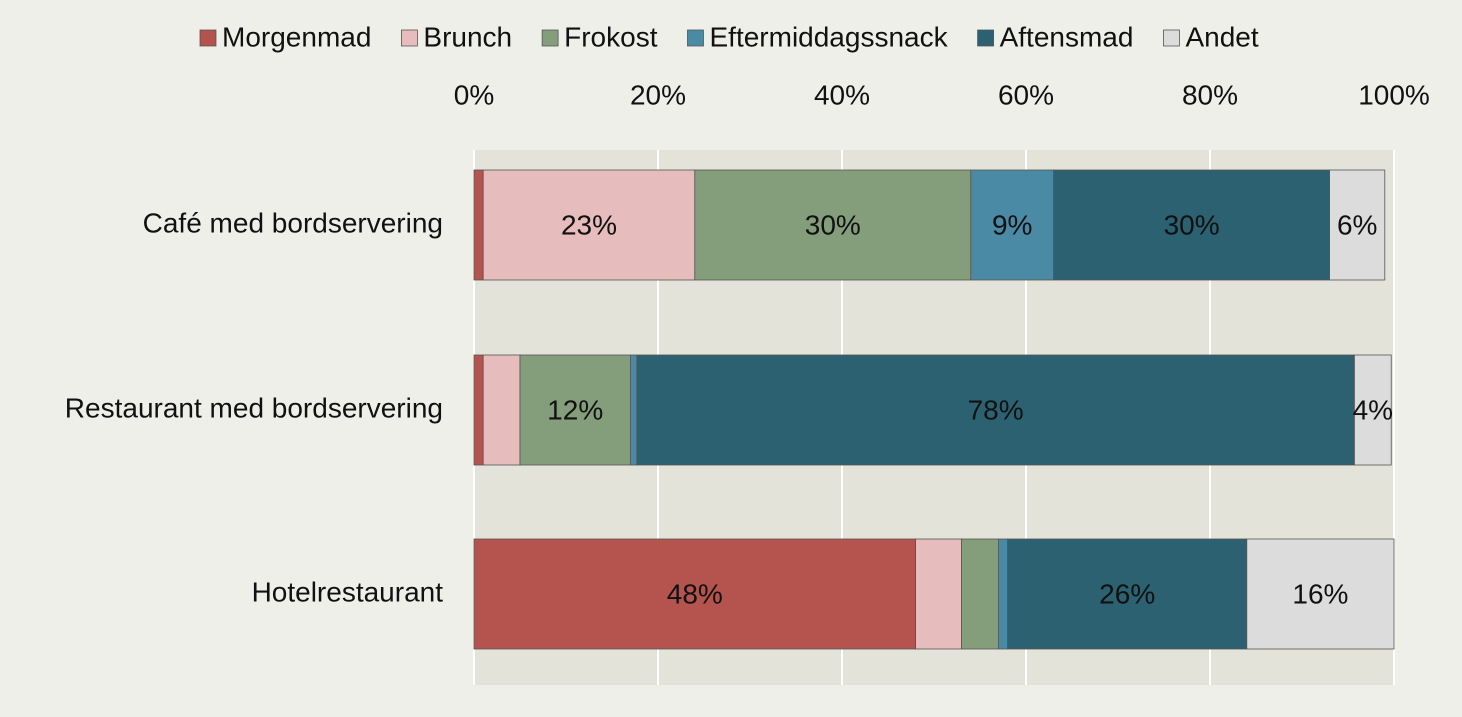 The height and width of the screenshot is (717, 1462). I want to click on x-tick-label: 0%, so click(474, 94).